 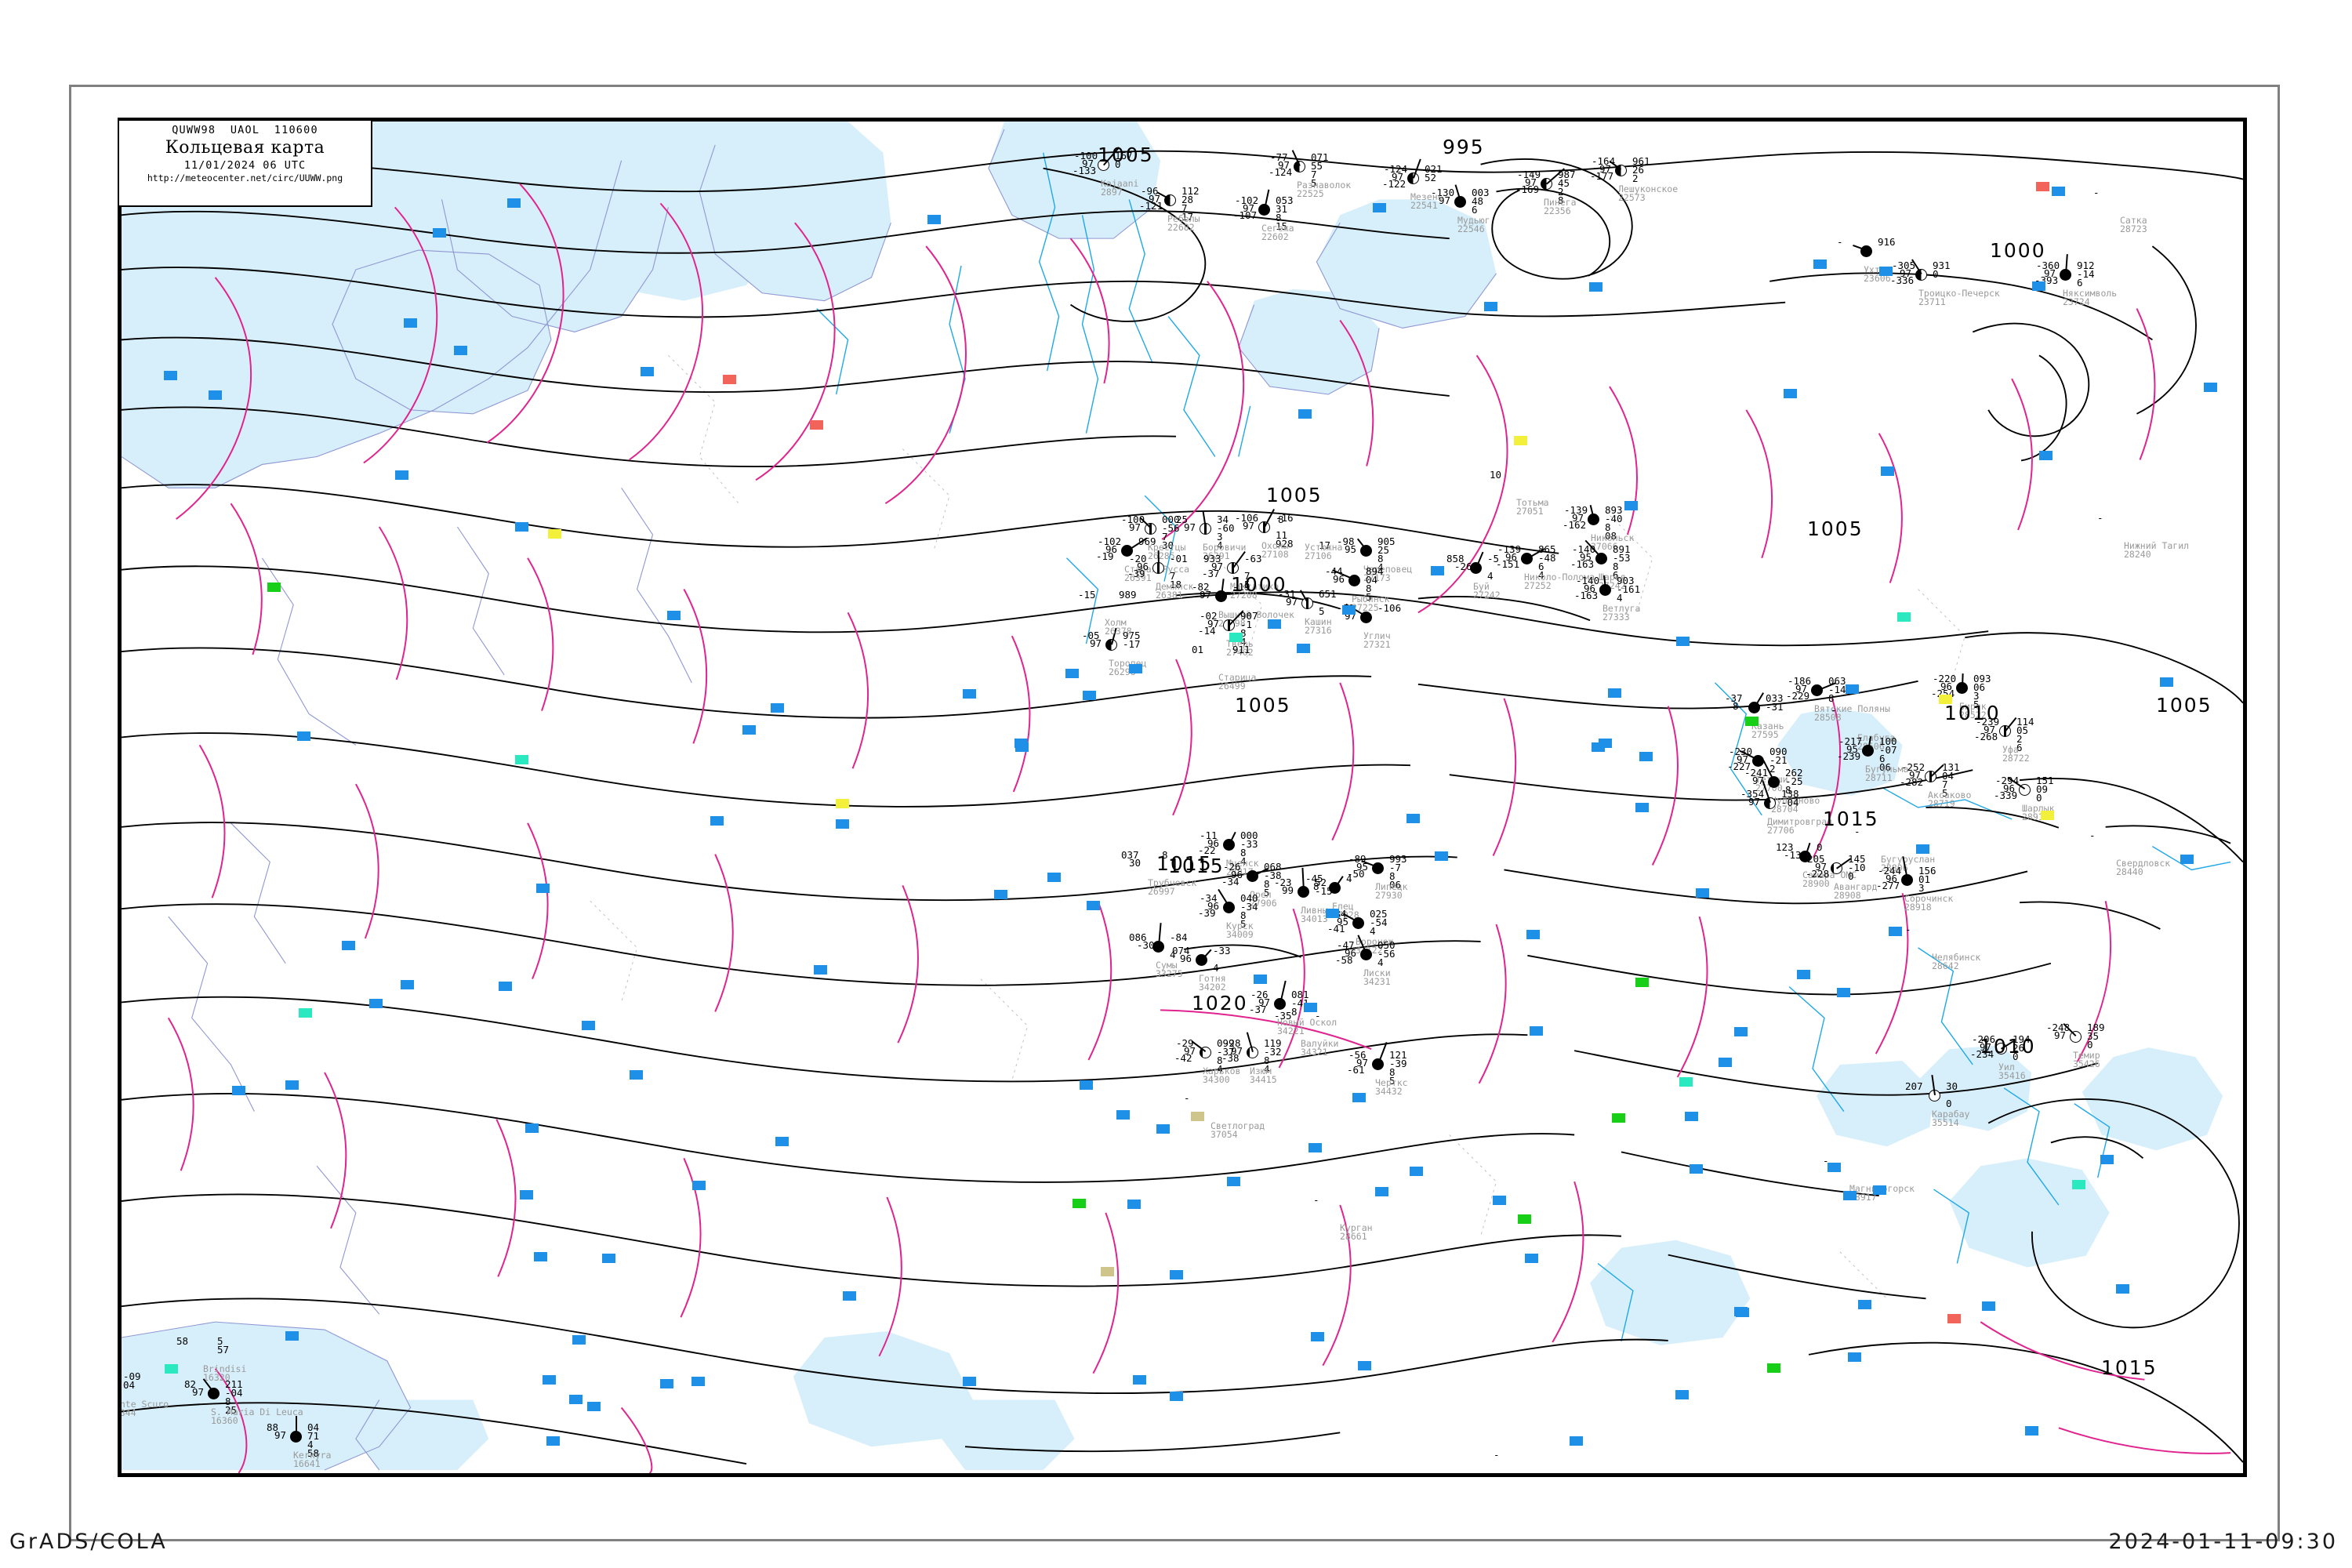 What do you see at coordinates (1973, 706) in the screenshot?
I see `station-name: Бирск` at bounding box center [1973, 706].